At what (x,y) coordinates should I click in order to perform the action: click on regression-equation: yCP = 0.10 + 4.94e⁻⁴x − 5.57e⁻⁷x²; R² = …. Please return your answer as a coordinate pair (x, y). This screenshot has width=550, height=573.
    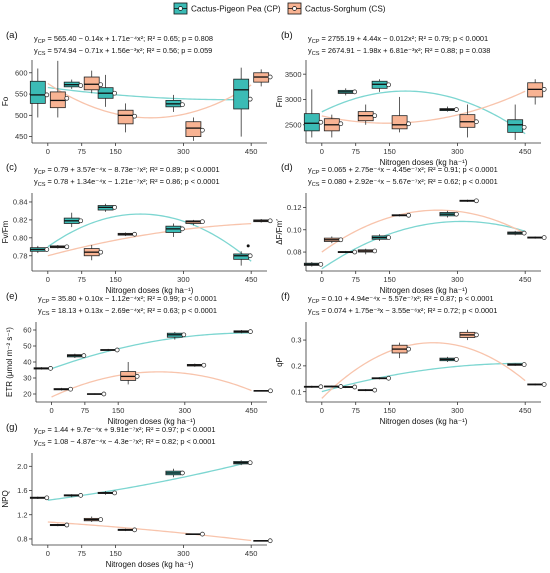
    Looking at the image, I should click on (401, 299).